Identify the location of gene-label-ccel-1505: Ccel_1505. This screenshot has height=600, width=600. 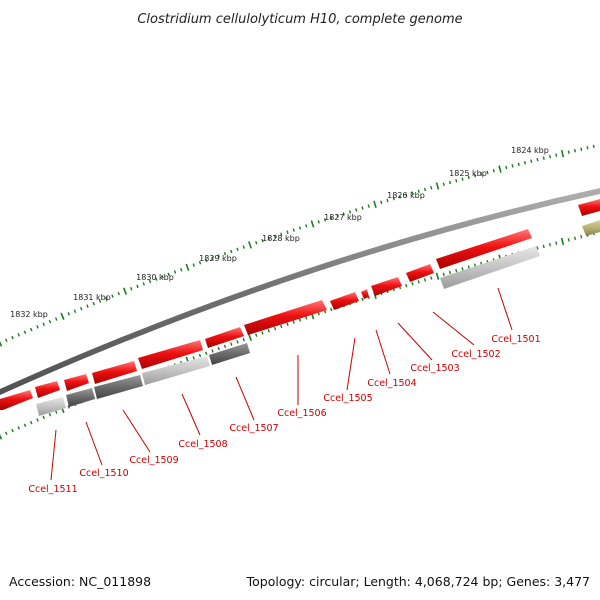
(347, 398).